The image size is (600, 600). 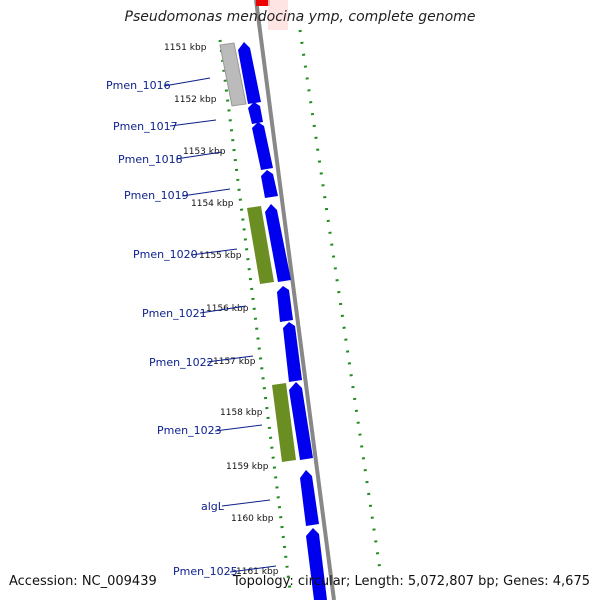 I want to click on gene-label-1019: Pmen_1019, so click(x=156, y=195).